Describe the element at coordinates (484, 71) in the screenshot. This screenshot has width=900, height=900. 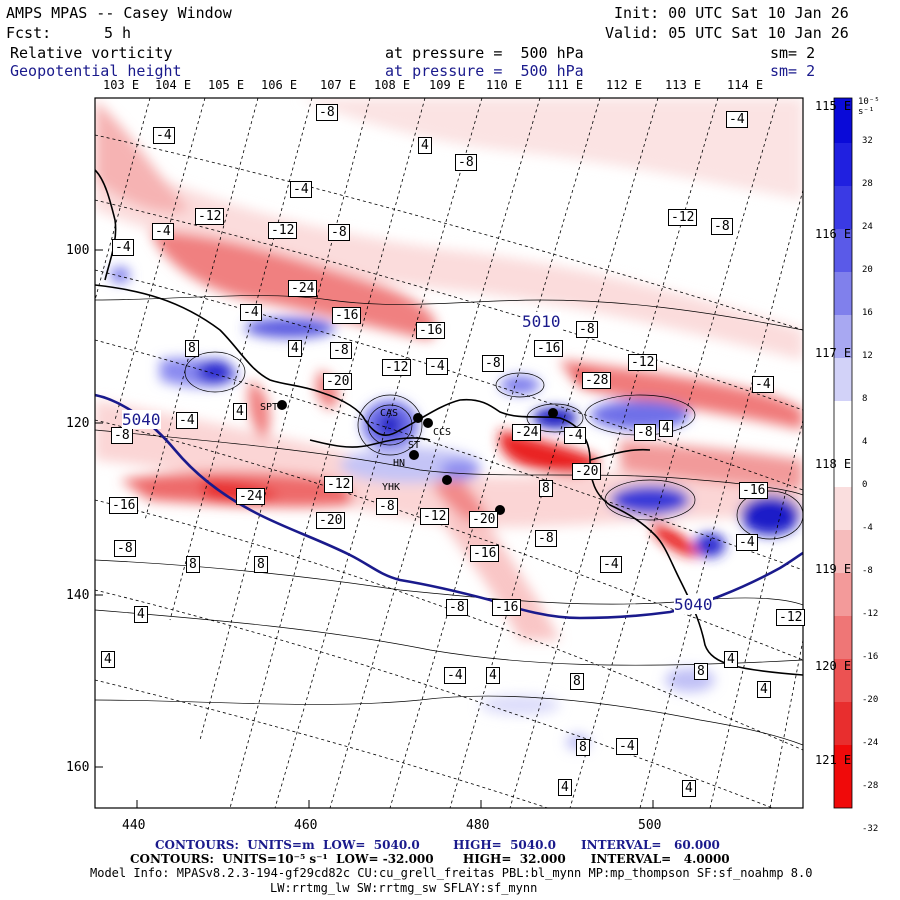
I see `field2-level: at pressure = 500 hPa` at that location.